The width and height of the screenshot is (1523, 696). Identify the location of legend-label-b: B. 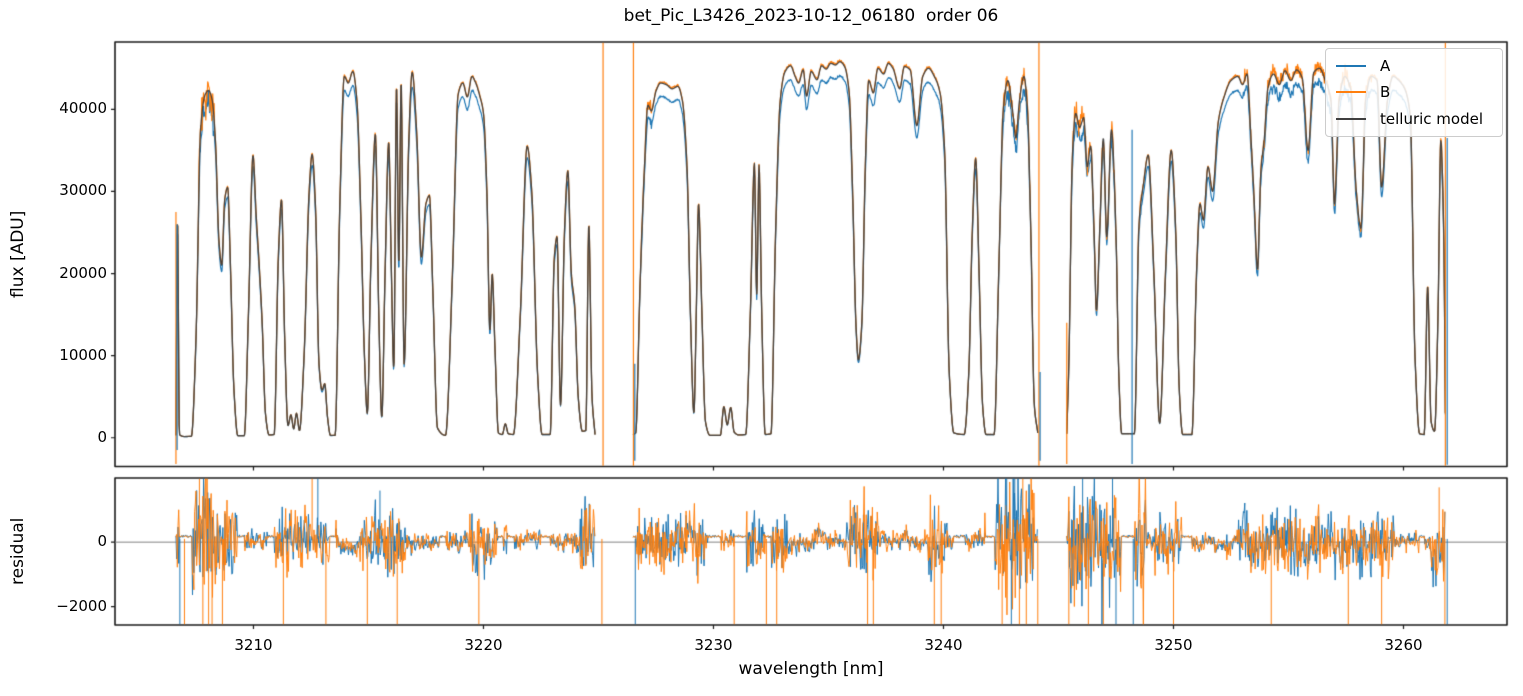
(1385, 92).